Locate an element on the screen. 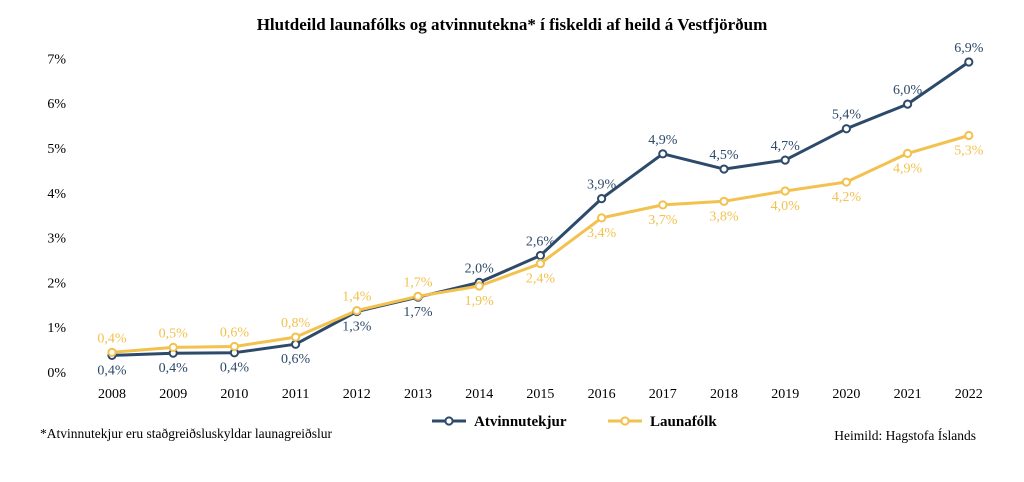 The height and width of the screenshot is (482, 1024). data-label: 3,7% is located at coordinates (663, 220).